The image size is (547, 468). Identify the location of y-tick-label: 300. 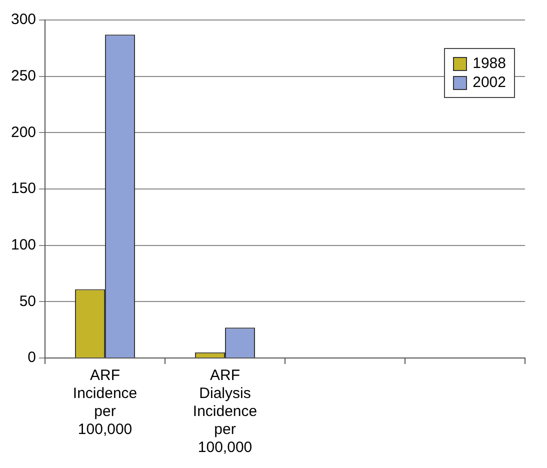
(23, 19).